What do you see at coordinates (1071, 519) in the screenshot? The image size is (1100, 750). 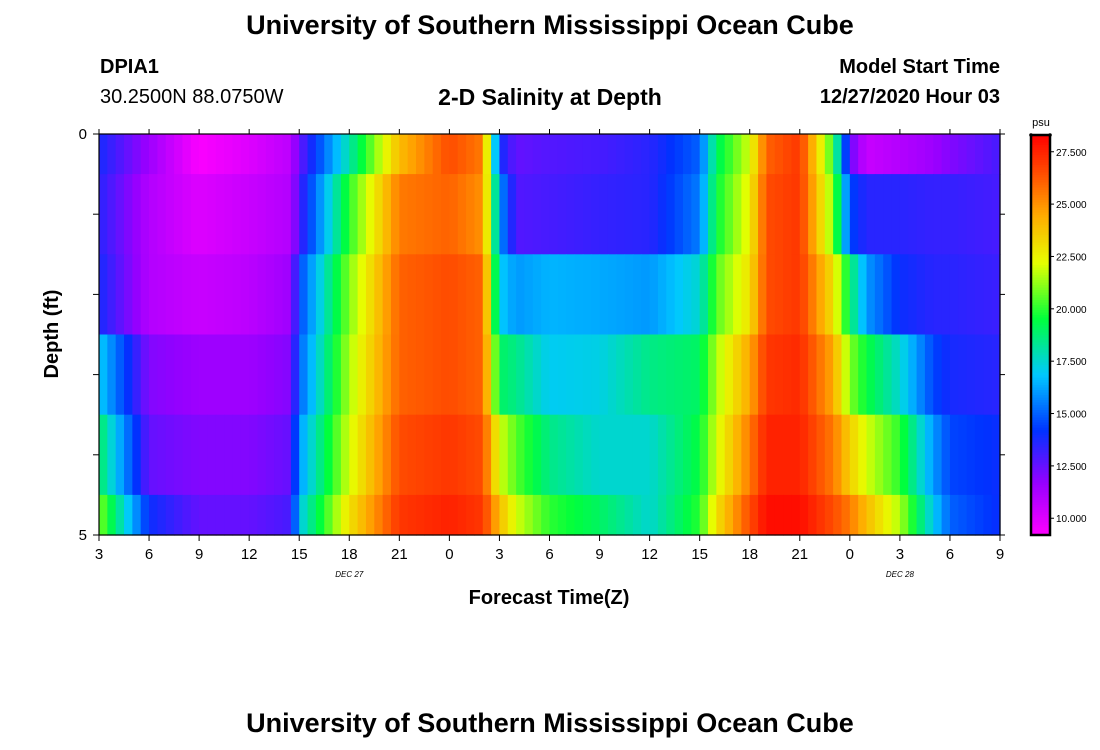 I see `colorbar-tick-label: 10.000` at bounding box center [1071, 519].